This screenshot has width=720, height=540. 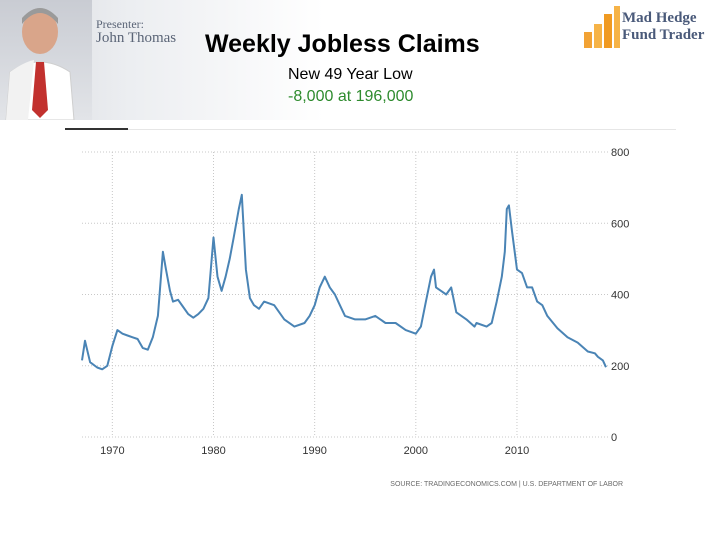 I want to click on title-divider, so click(x=96, y=129).